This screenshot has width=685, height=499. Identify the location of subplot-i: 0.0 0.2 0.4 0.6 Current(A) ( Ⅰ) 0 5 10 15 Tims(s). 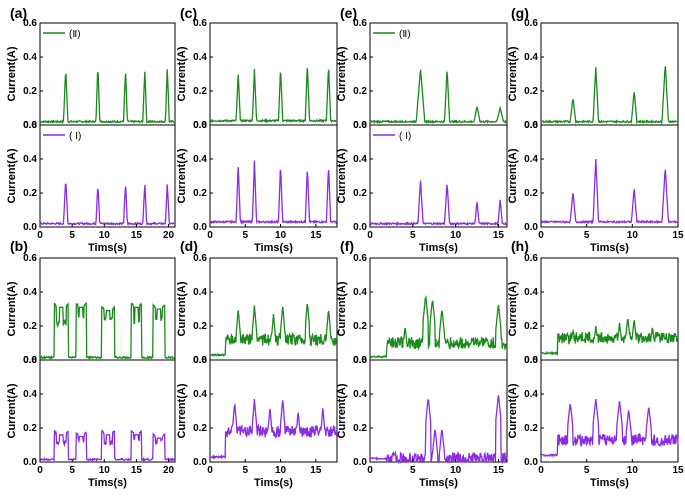
(422, 187).